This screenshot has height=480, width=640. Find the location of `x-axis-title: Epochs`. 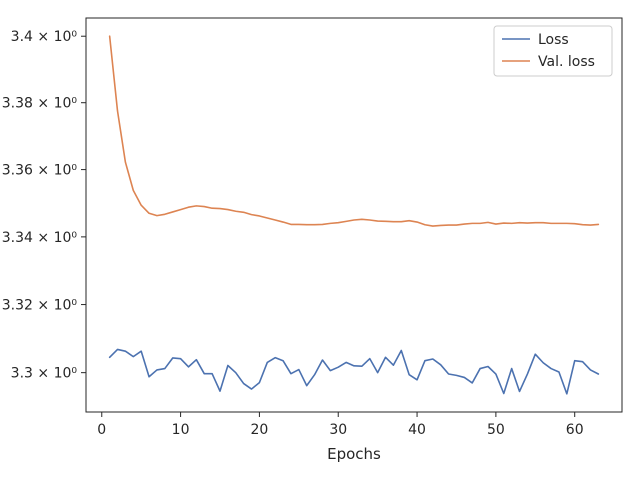

x-axis-title: Epochs is located at coordinates (354, 454).